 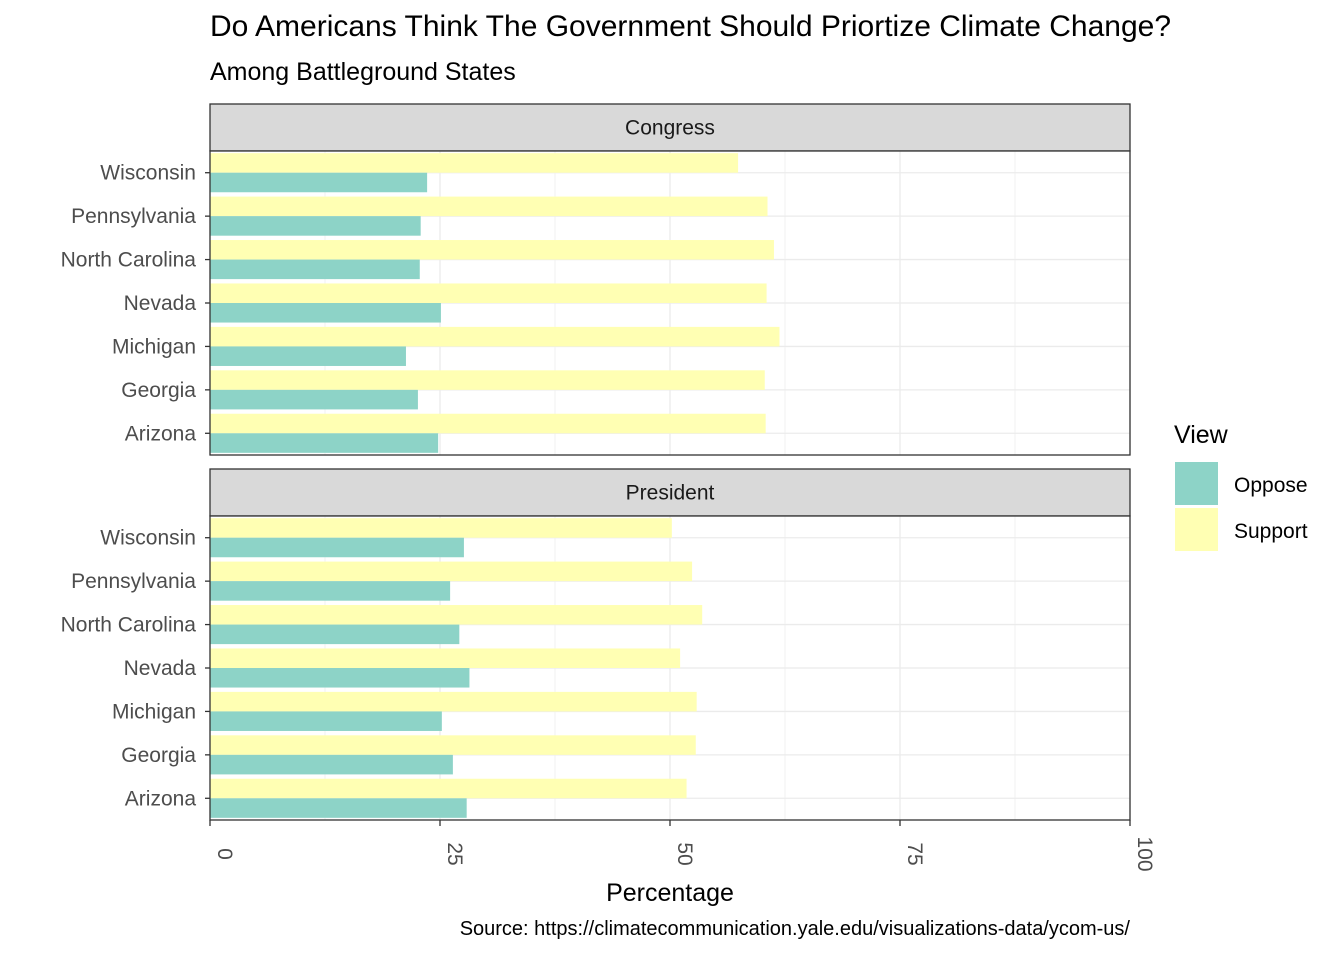 I want to click on chart-subtitle: Among Battleground States, so click(x=363, y=72).